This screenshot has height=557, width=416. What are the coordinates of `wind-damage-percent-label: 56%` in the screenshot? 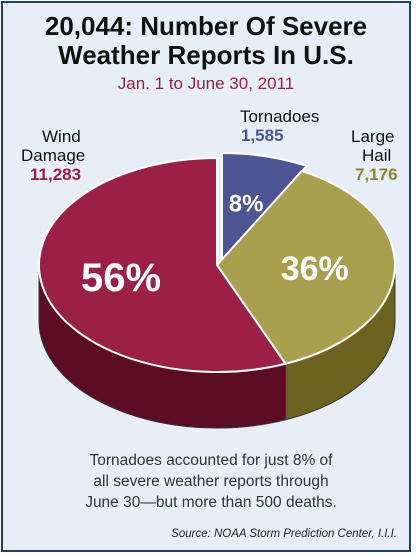 It's located at (121, 278).